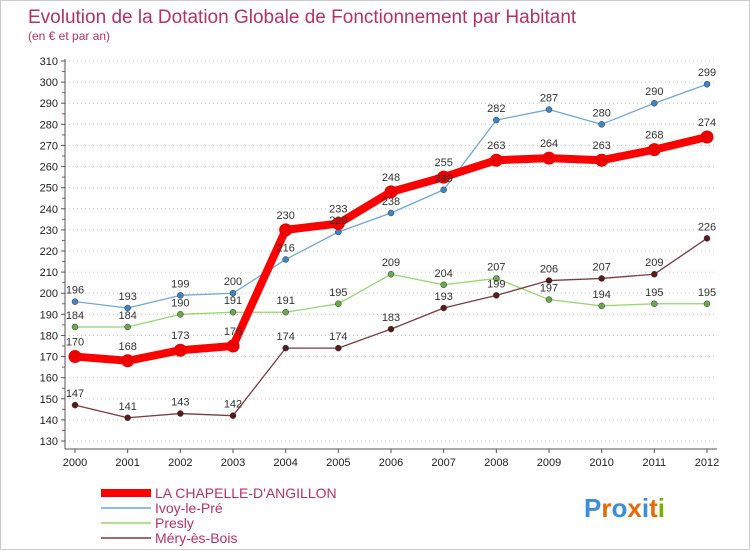 The image size is (750, 551). I want to click on legend-label: Méry-ès-Bois, so click(196, 538).